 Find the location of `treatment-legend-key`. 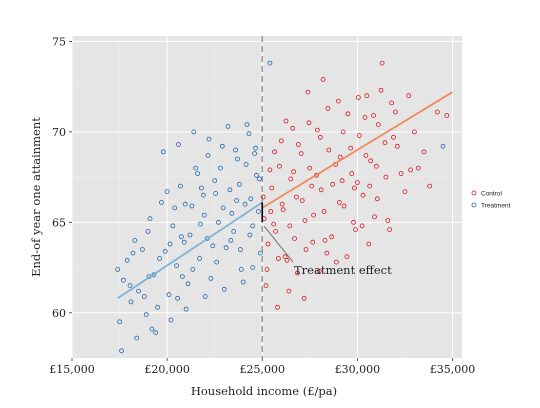

treatment-legend-key is located at coordinates (474, 205).